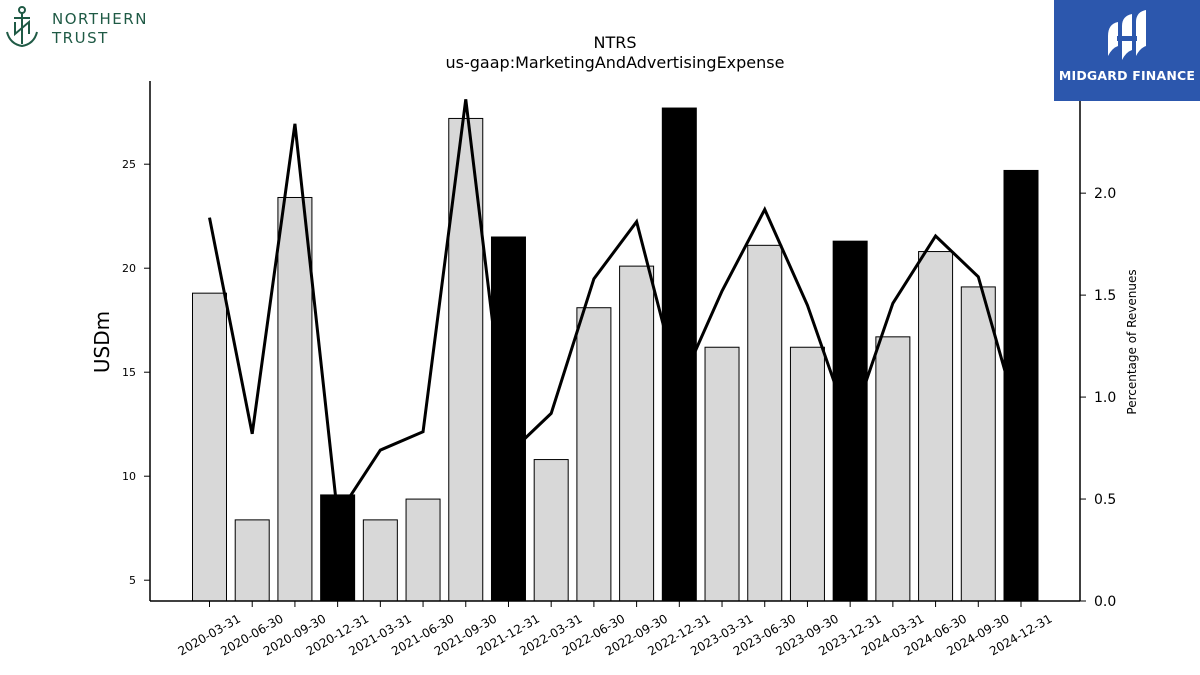 The height and width of the screenshot is (675, 1200). Describe the element at coordinates (80, 38) in the screenshot. I see `northern-trust-line2: TRUST` at that location.